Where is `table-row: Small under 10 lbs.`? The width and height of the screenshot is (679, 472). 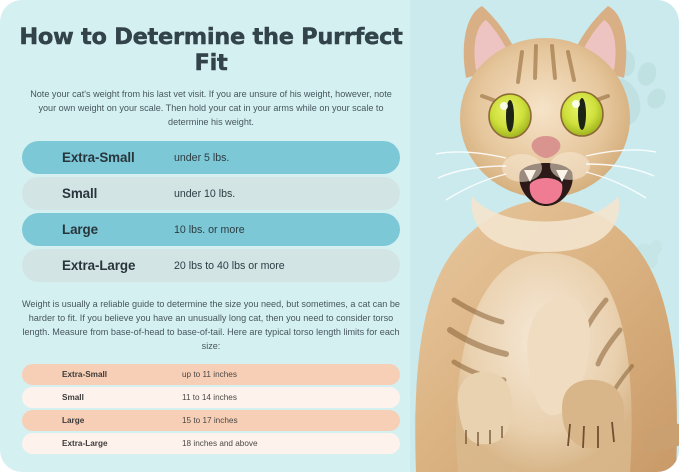 table-row: Small under 10 lbs. is located at coordinates (211, 194).